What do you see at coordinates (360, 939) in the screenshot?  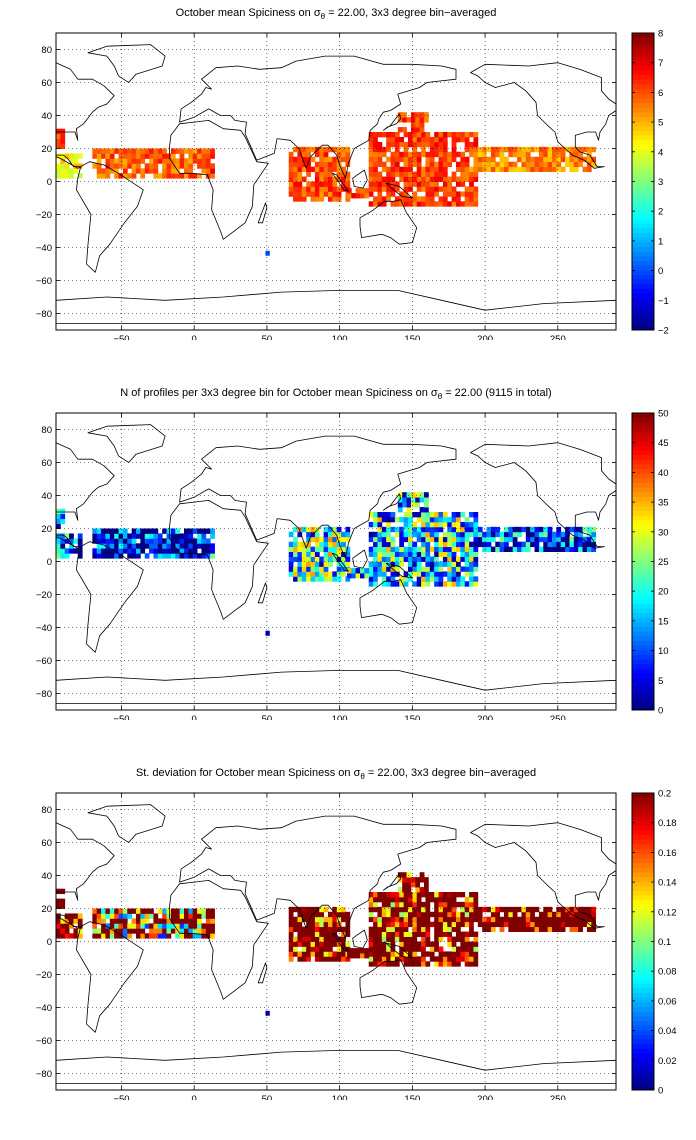 I see `coastline` at bounding box center [360, 939].